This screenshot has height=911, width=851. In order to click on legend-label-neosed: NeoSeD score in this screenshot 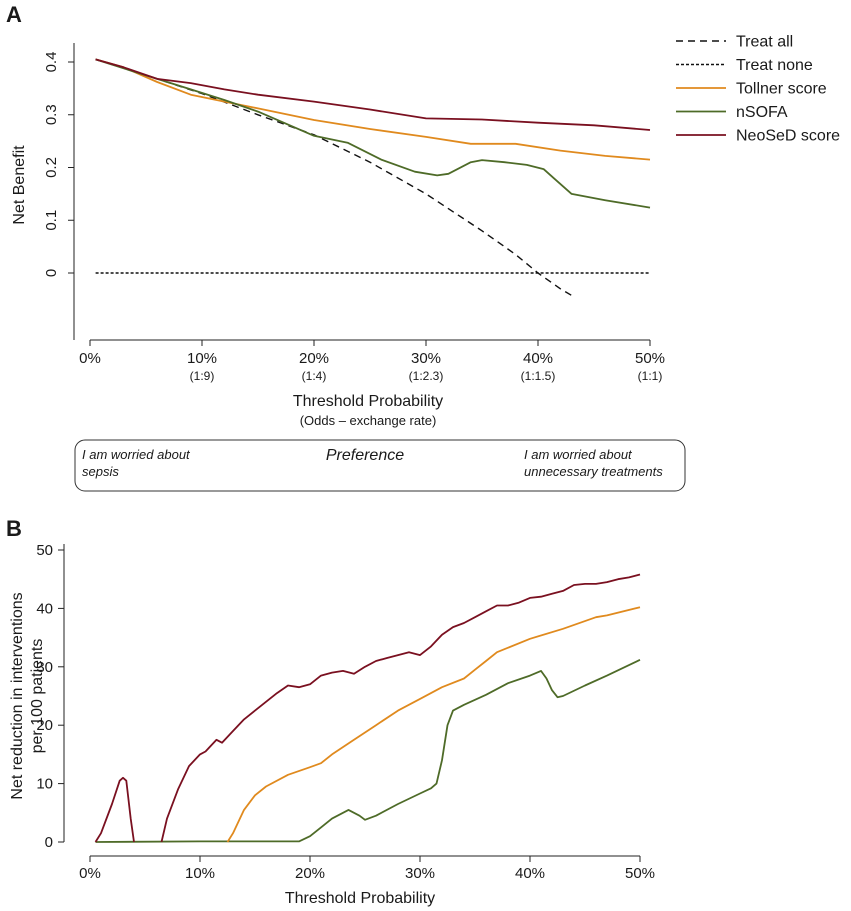, I will do `click(788, 136)`.